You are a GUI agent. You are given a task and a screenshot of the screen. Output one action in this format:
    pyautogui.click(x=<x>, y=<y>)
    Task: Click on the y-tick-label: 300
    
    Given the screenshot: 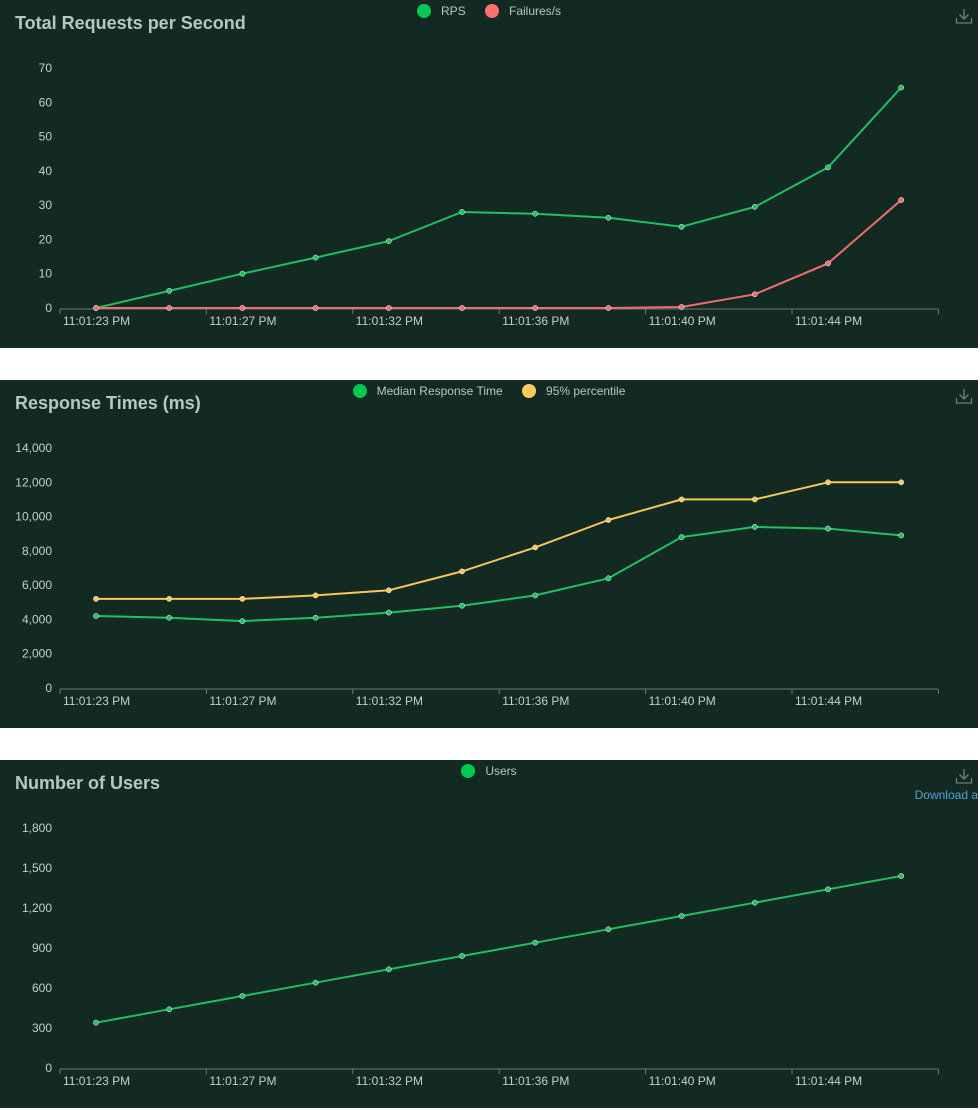 What is the action you would take?
    pyautogui.click(x=42, y=1028)
    